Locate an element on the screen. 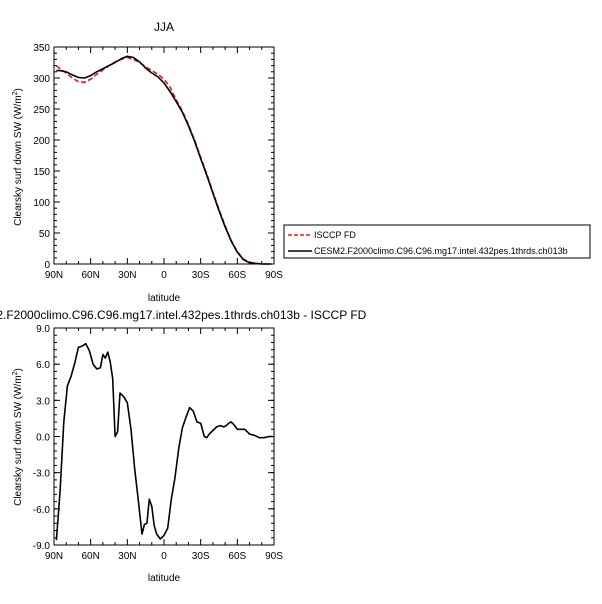  bottom-x-tick-label: 60S is located at coordinates (237, 556).